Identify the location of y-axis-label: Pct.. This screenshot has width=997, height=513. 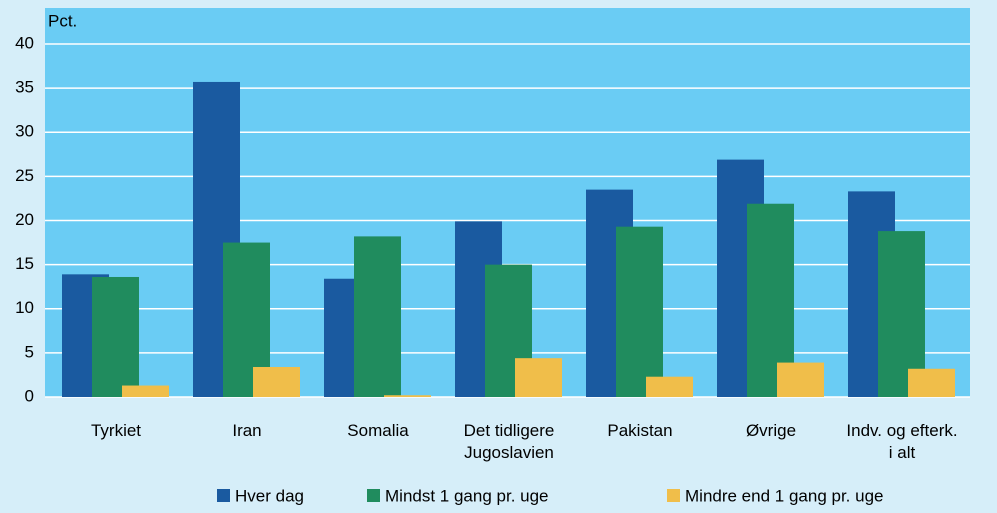
(62, 20).